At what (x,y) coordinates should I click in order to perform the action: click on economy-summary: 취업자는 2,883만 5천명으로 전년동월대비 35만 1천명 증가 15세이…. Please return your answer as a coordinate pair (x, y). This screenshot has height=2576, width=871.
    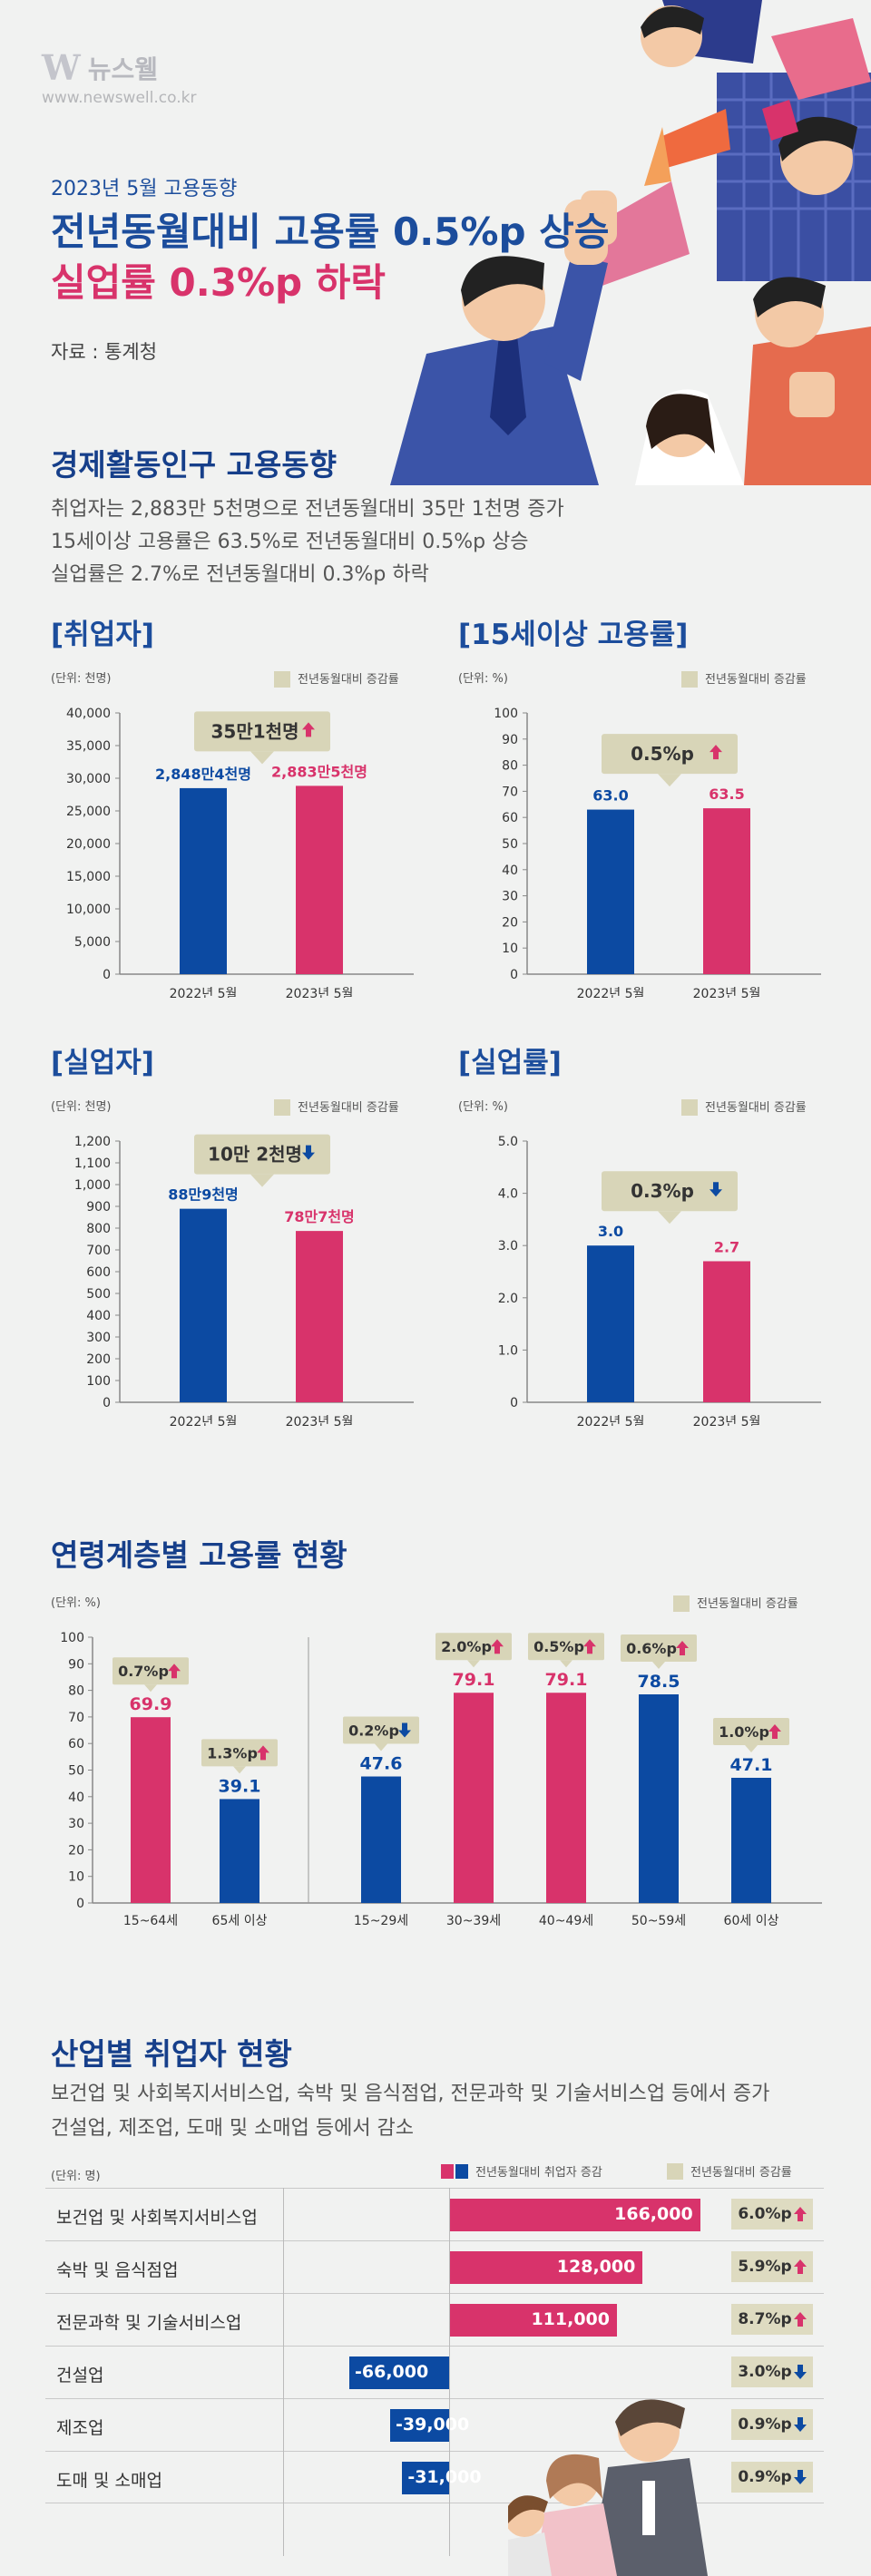
    Looking at the image, I should click on (307, 542).